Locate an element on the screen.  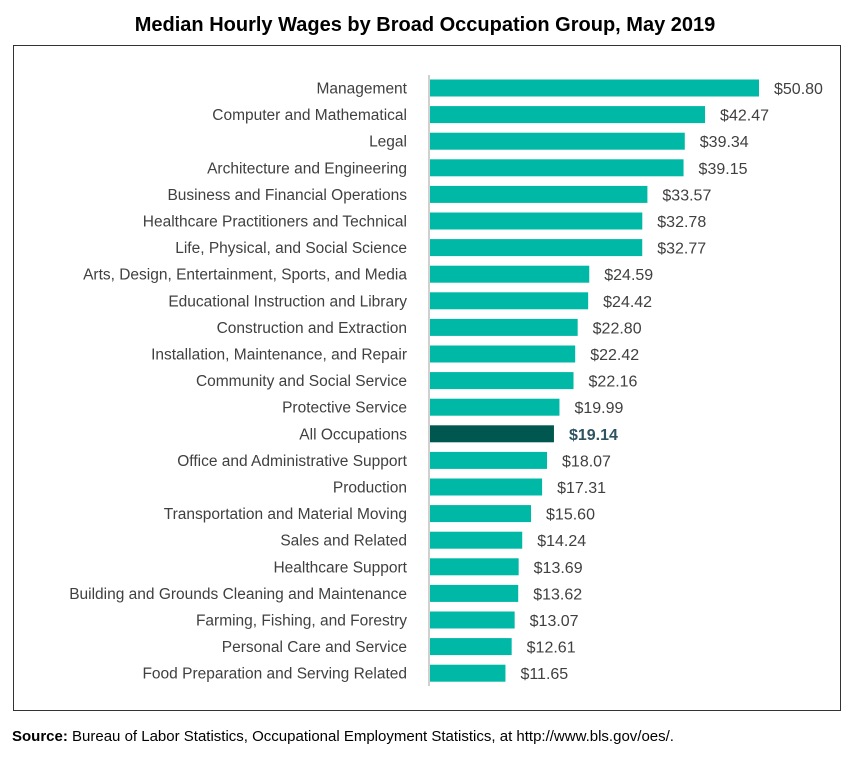
category-label: Office and Administrative Support is located at coordinates (292, 461).